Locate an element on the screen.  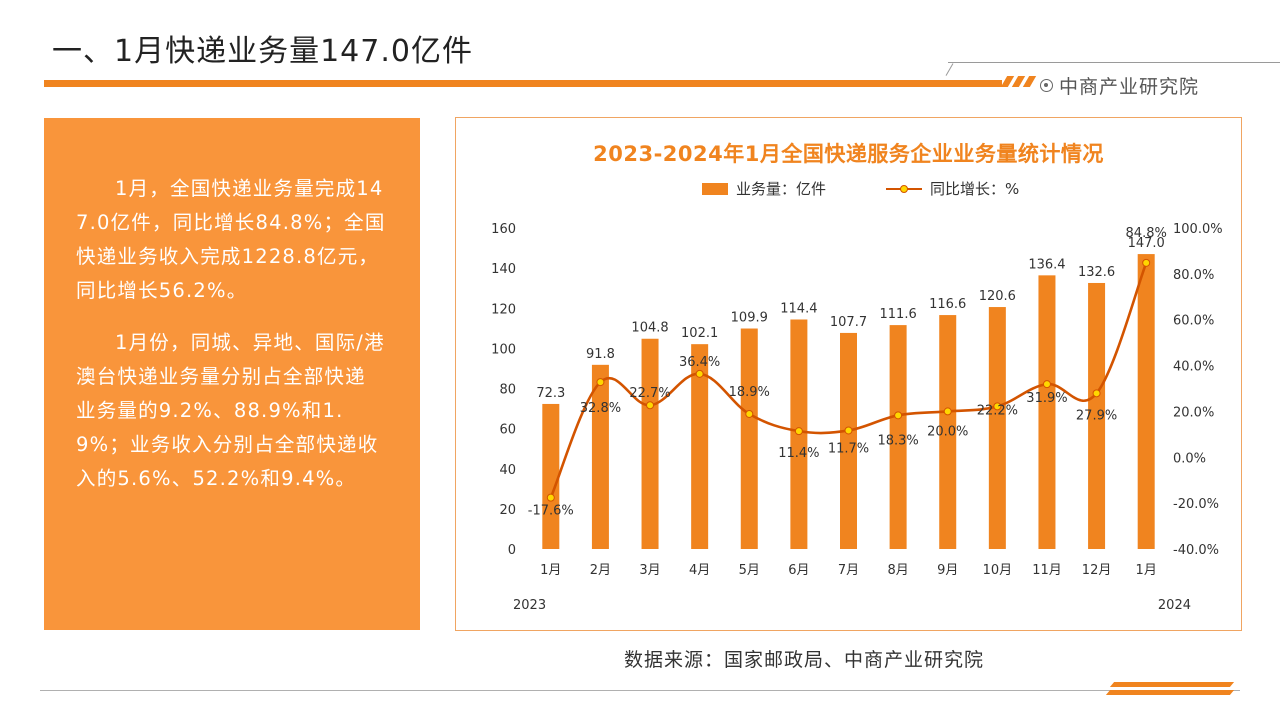
y-tick-label: 160 is located at coordinates (503, 229).